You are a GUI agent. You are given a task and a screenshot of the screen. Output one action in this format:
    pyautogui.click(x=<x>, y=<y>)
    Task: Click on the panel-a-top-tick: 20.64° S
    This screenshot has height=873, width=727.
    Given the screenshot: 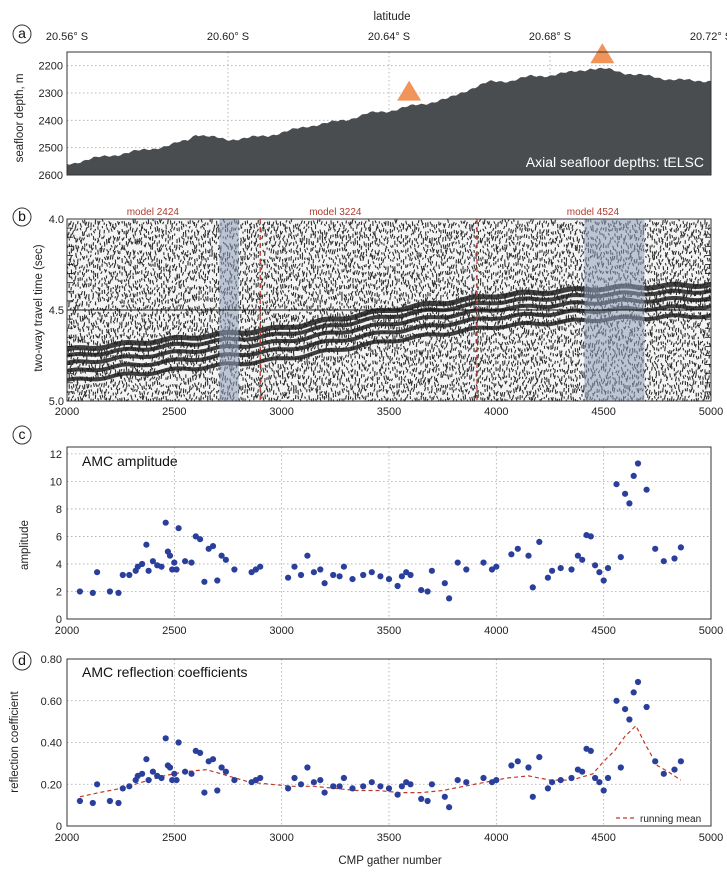 What is the action you would take?
    pyautogui.click(x=389, y=37)
    